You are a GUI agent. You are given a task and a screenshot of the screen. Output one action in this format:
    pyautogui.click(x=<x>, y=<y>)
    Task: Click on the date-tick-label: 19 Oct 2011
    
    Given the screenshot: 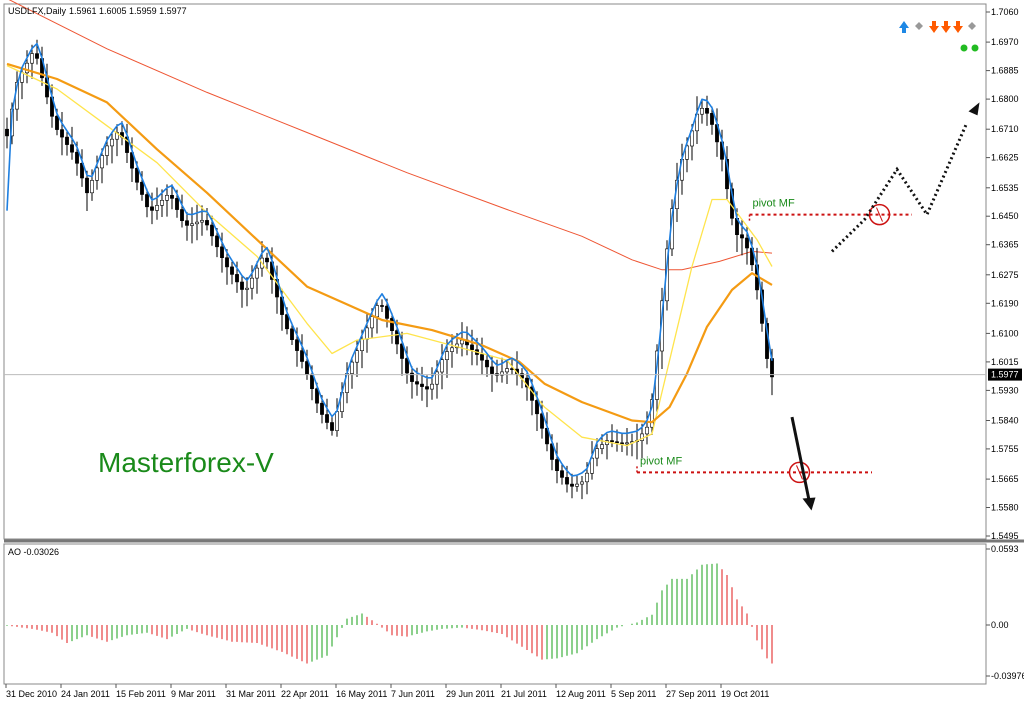 What is the action you would take?
    pyautogui.click(x=745, y=694)
    